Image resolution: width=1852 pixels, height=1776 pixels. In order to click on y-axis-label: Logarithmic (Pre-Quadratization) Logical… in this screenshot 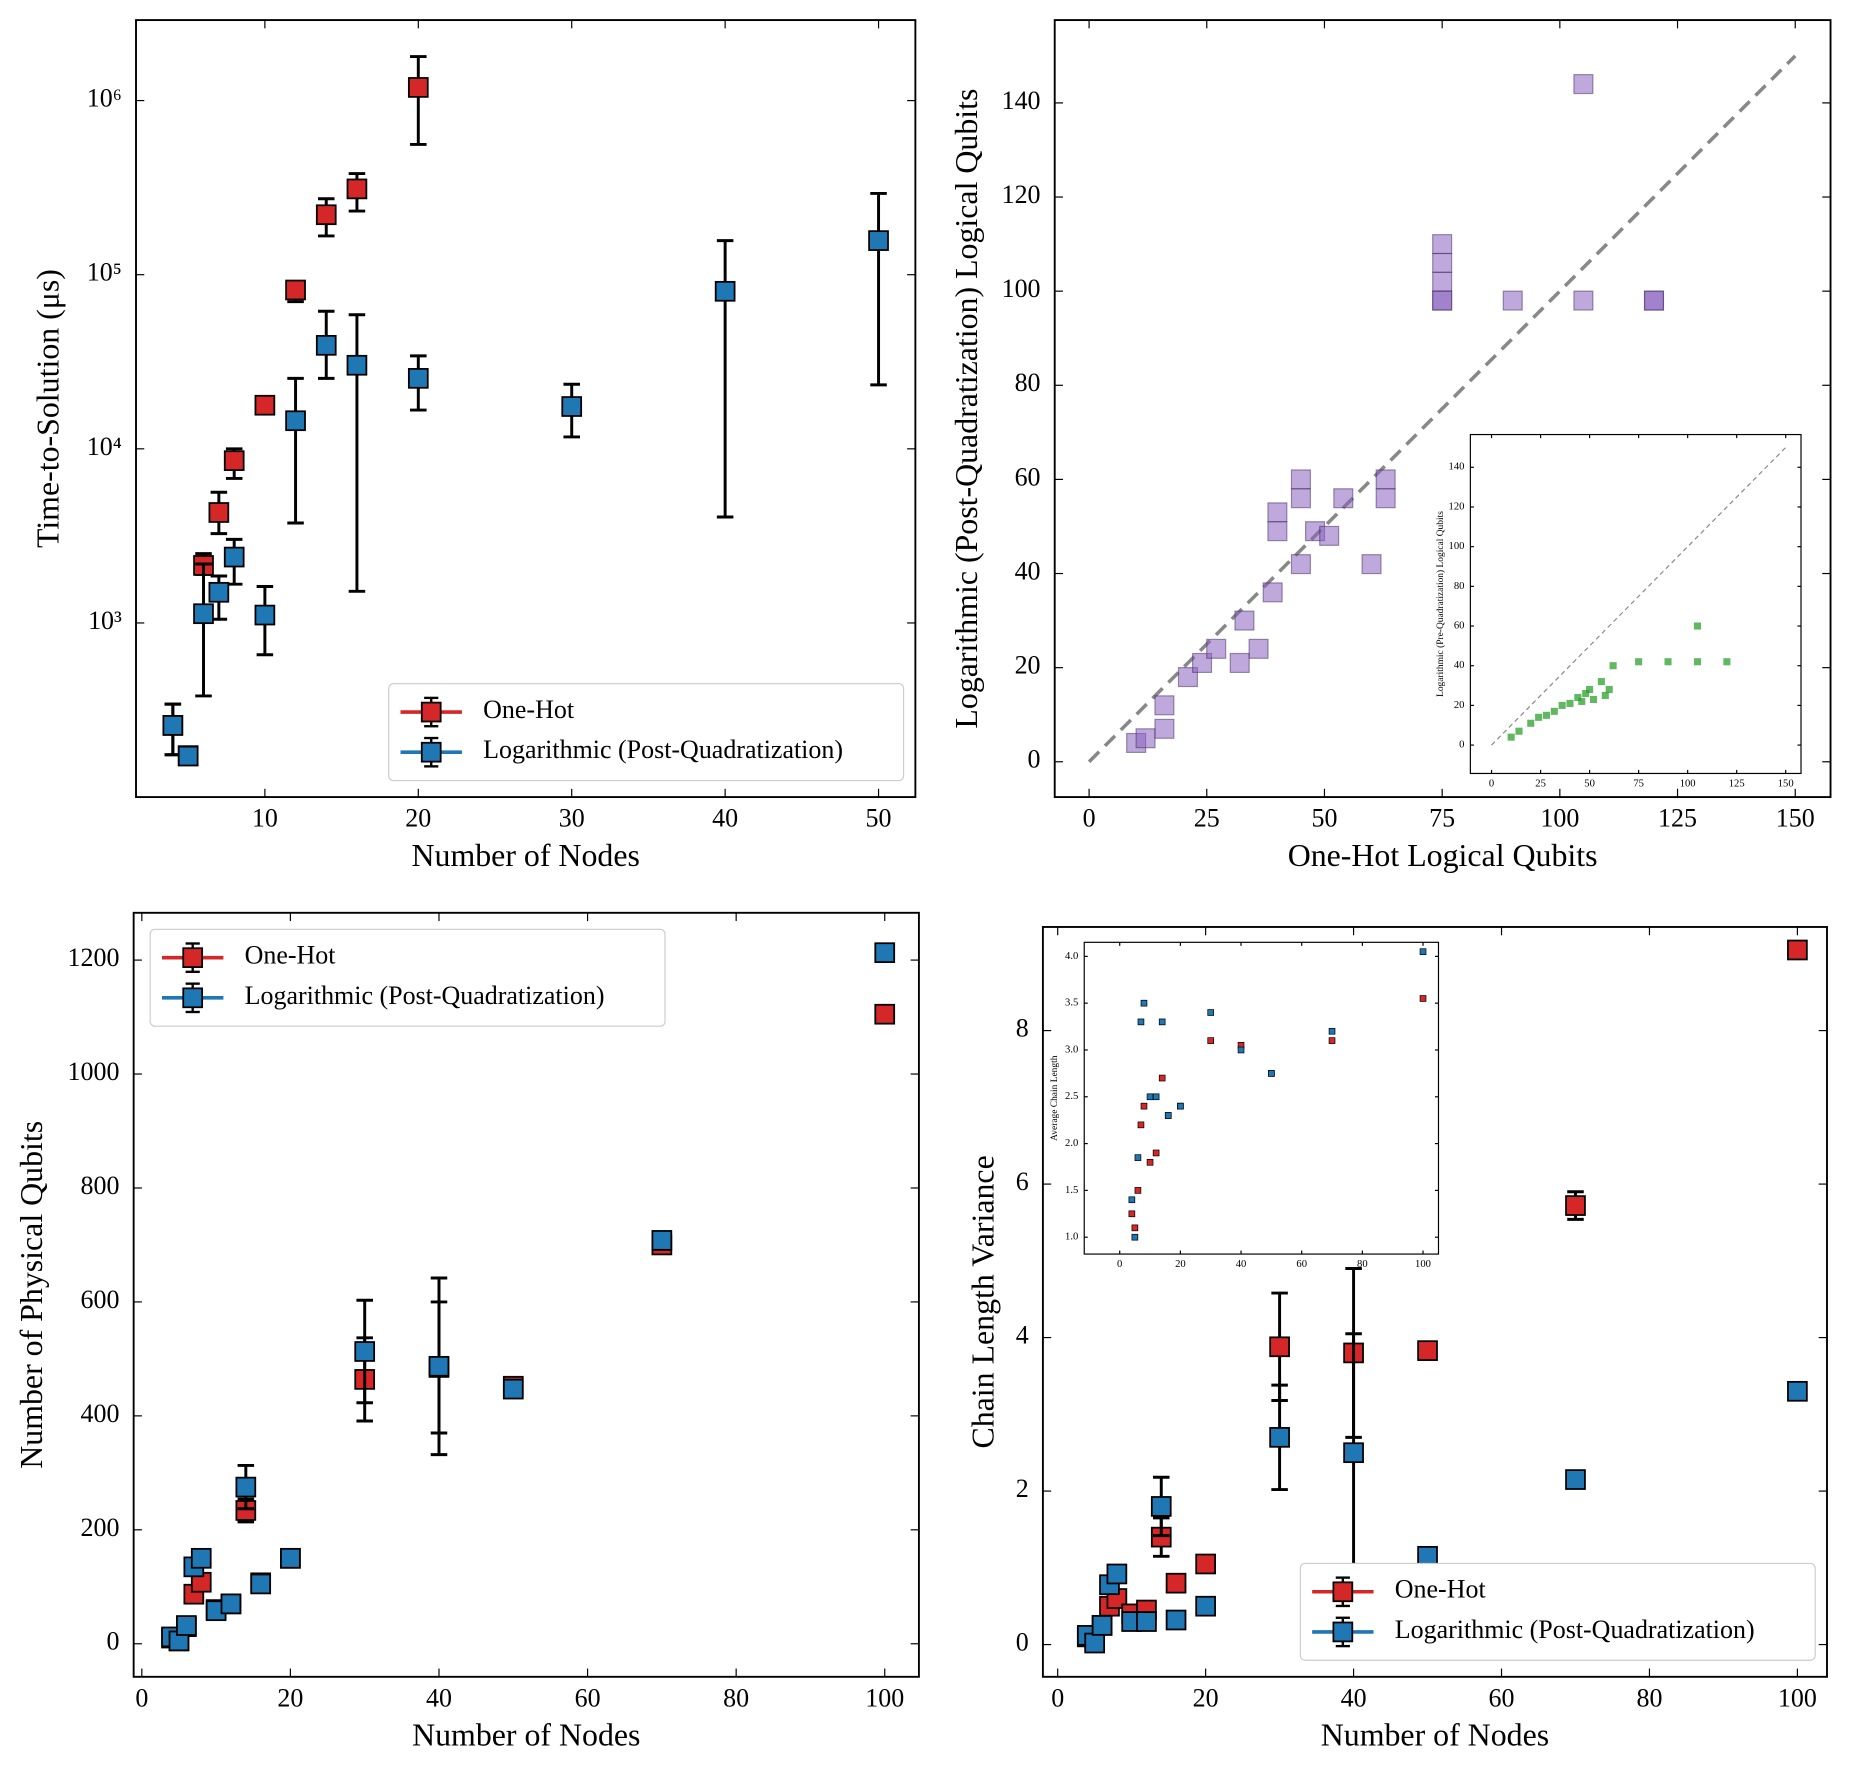, I will do `click(1440, 604)`.